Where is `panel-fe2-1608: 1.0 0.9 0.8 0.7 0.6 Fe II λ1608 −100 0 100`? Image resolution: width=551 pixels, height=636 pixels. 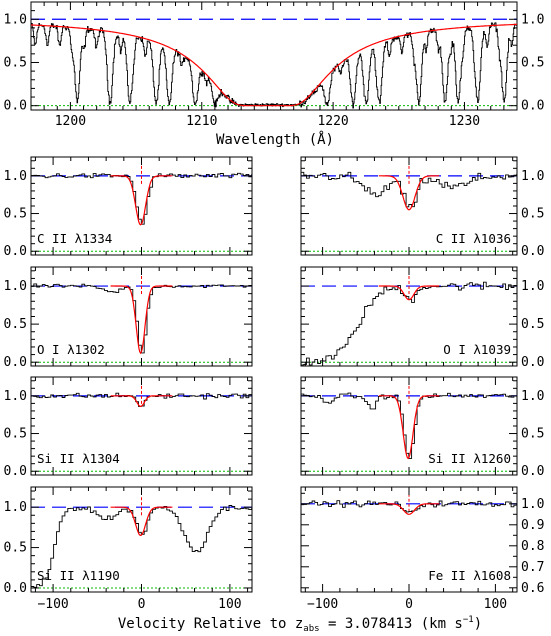
panel-fe2-1608: 1.0 0.9 0.8 0.7 0.6 Fe II λ1608 −100 0 100 is located at coordinates (422, 549).